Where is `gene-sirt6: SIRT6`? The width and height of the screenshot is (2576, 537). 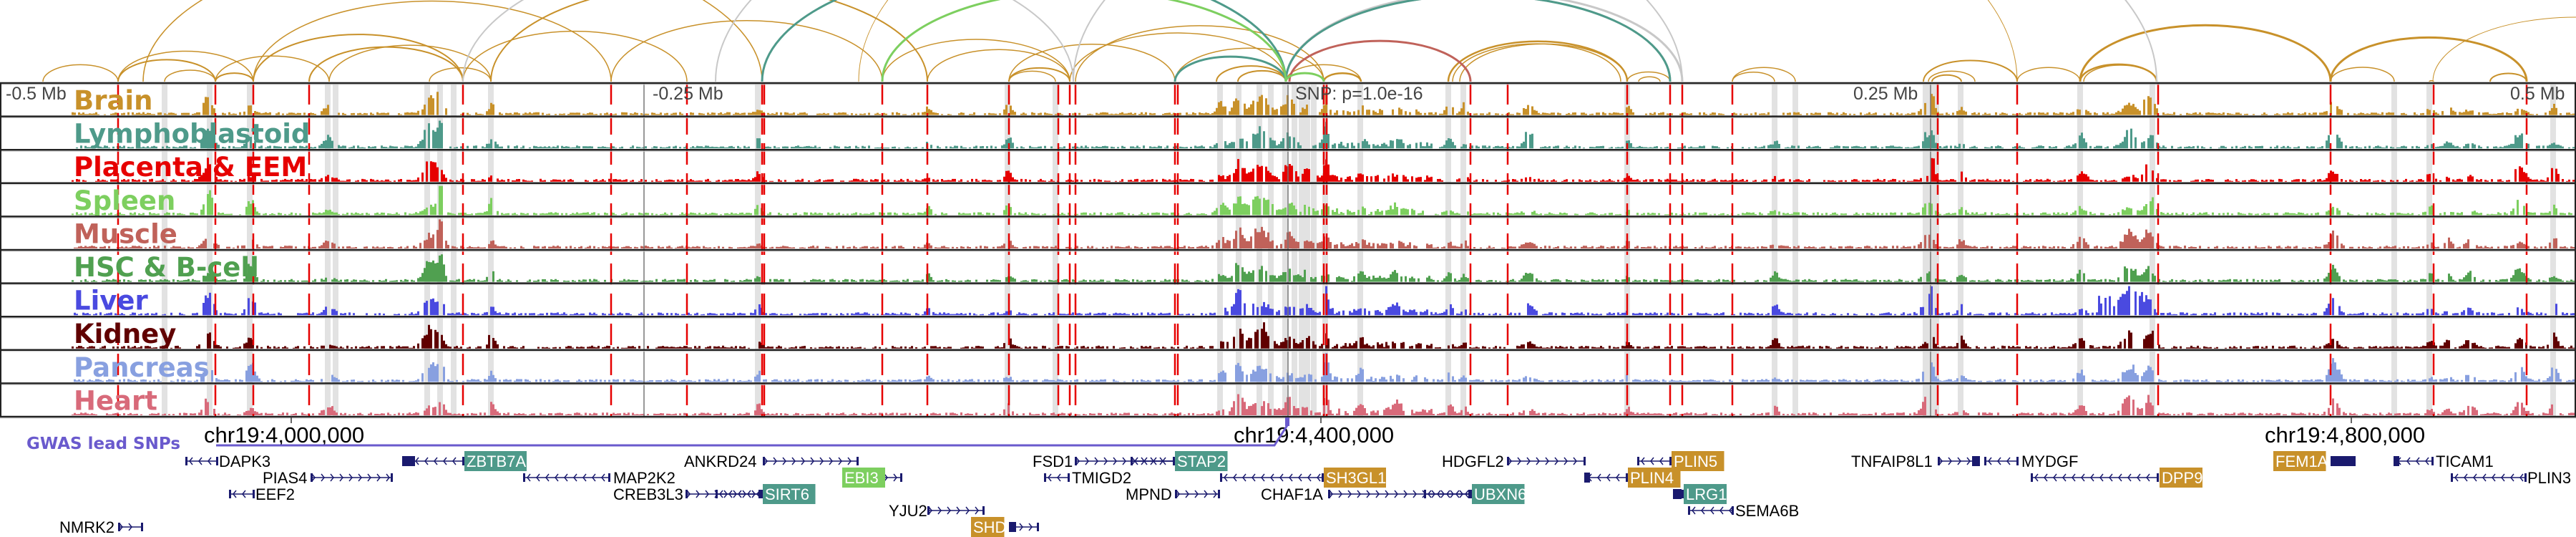 gene-sirt6: SIRT6 is located at coordinates (766, 494).